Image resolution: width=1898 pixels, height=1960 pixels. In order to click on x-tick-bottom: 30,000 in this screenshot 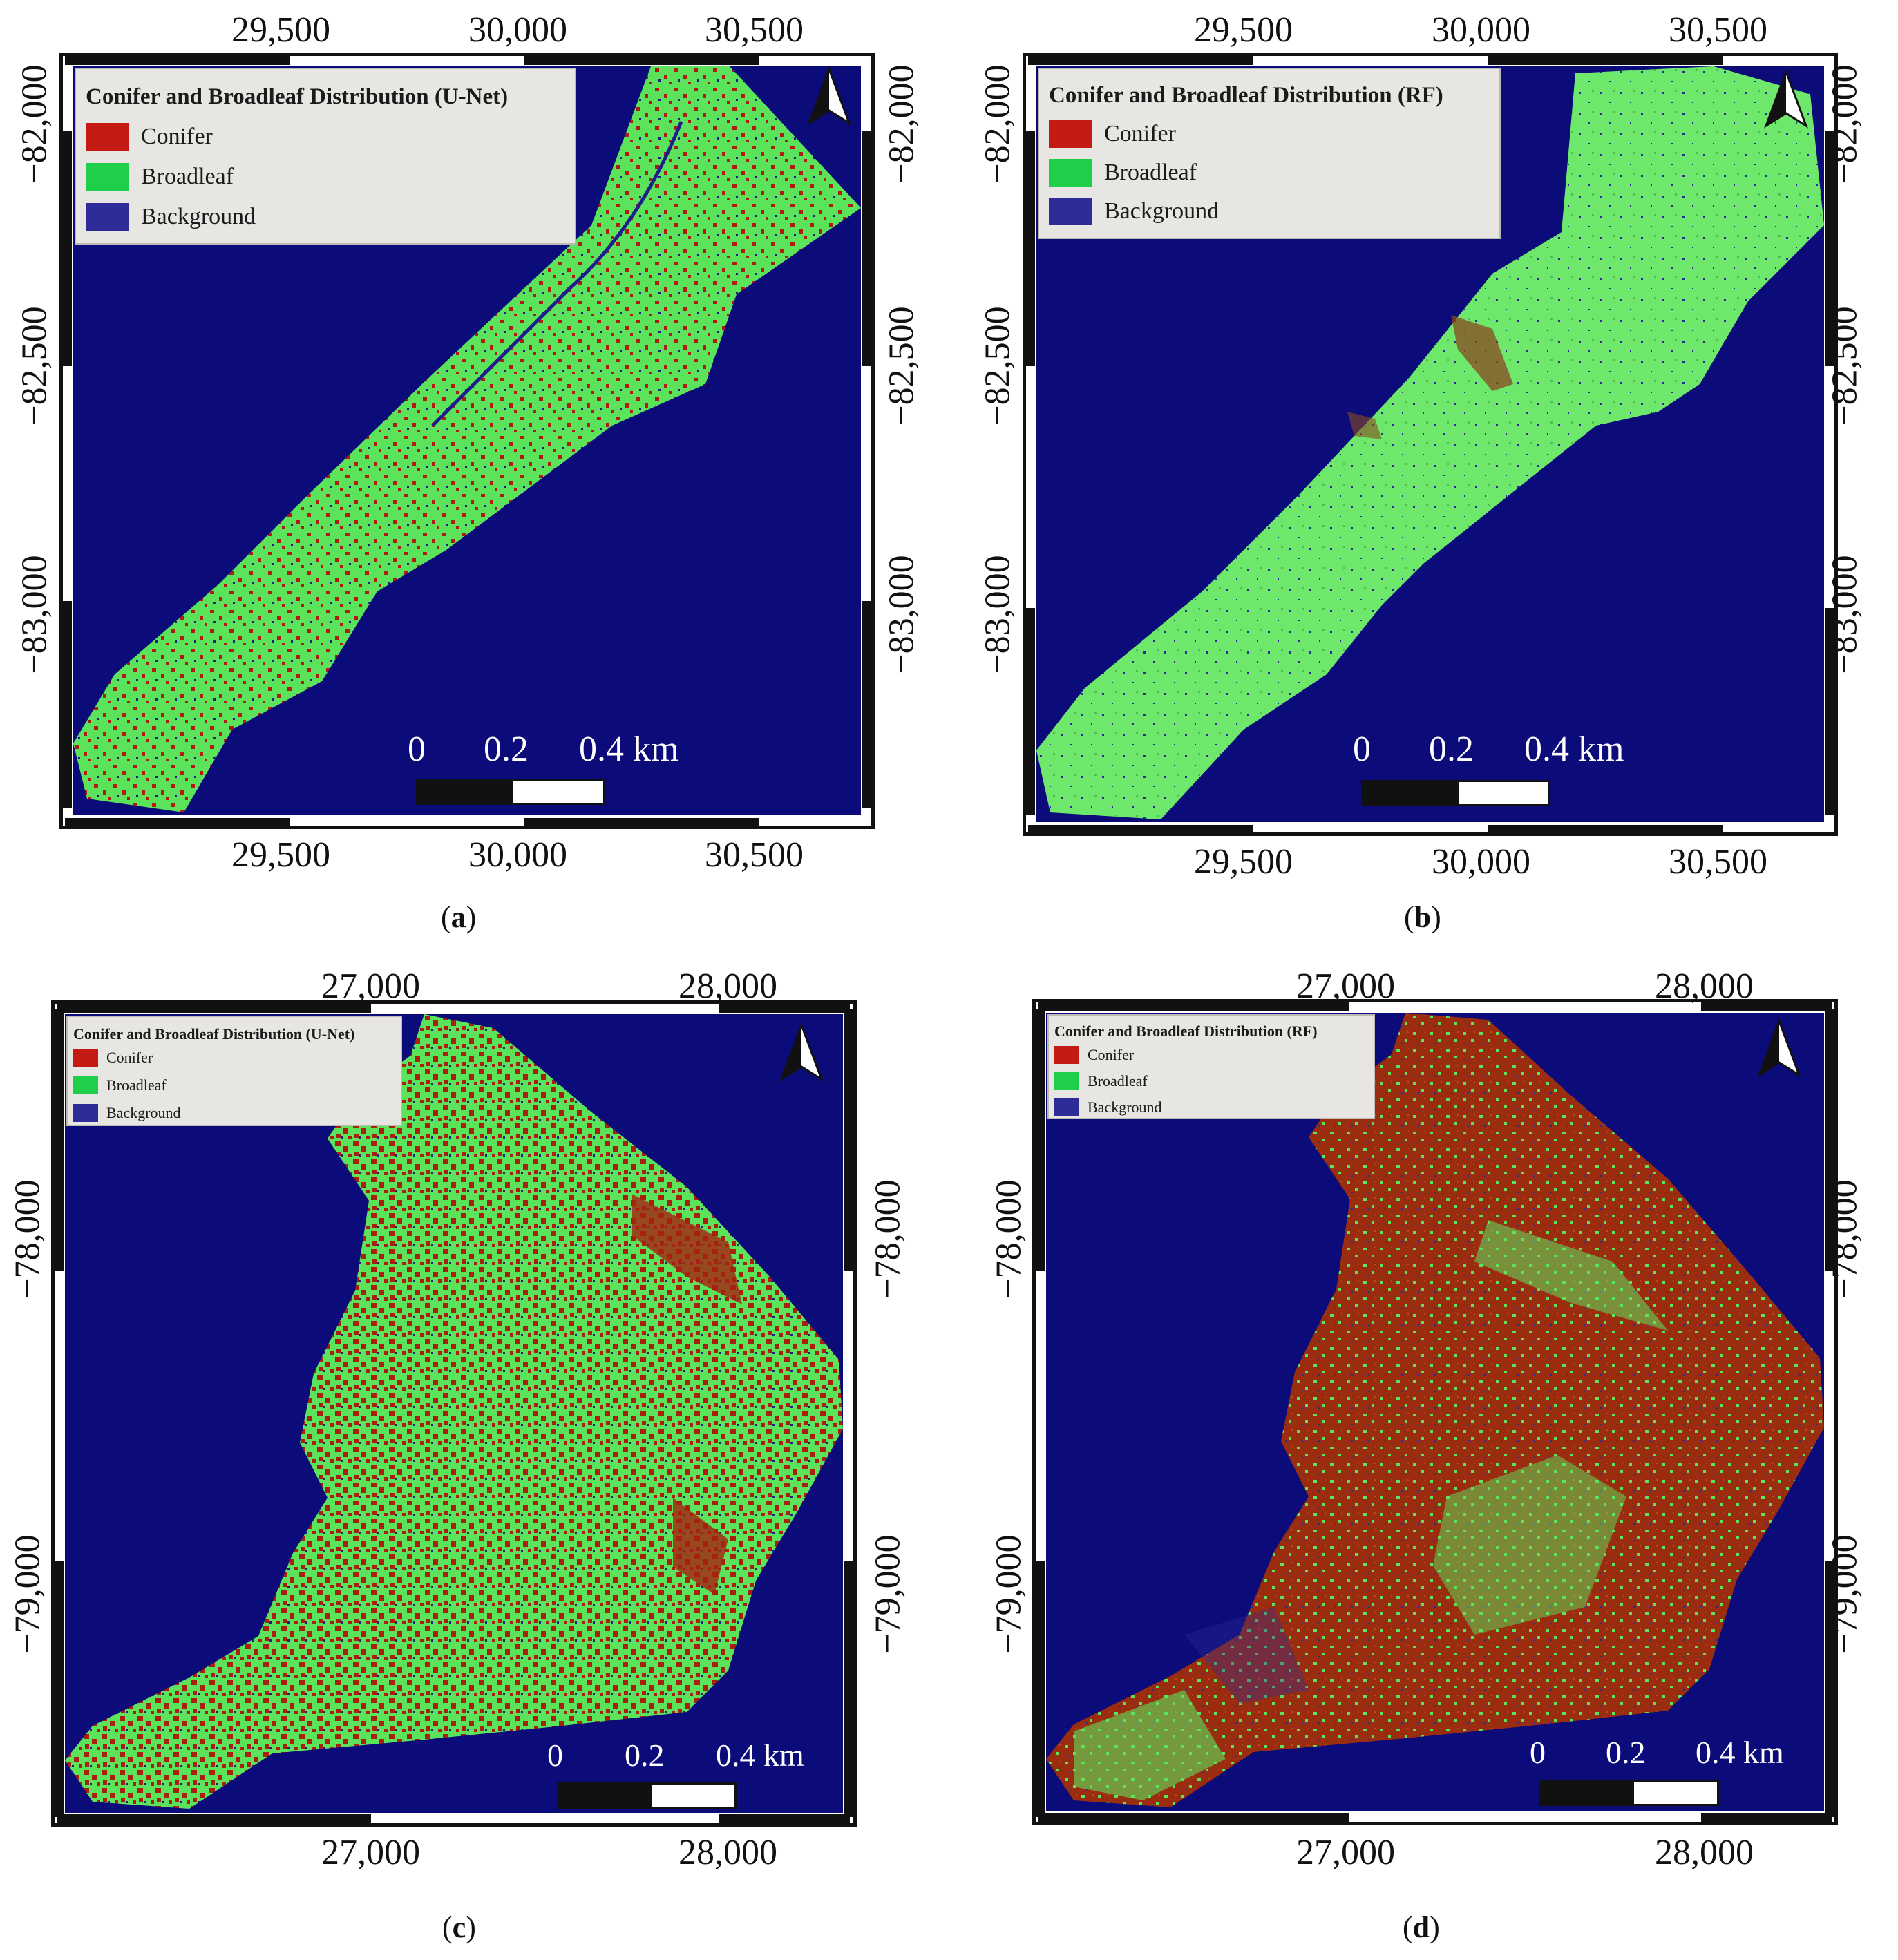, I will do `click(517, 855)`.